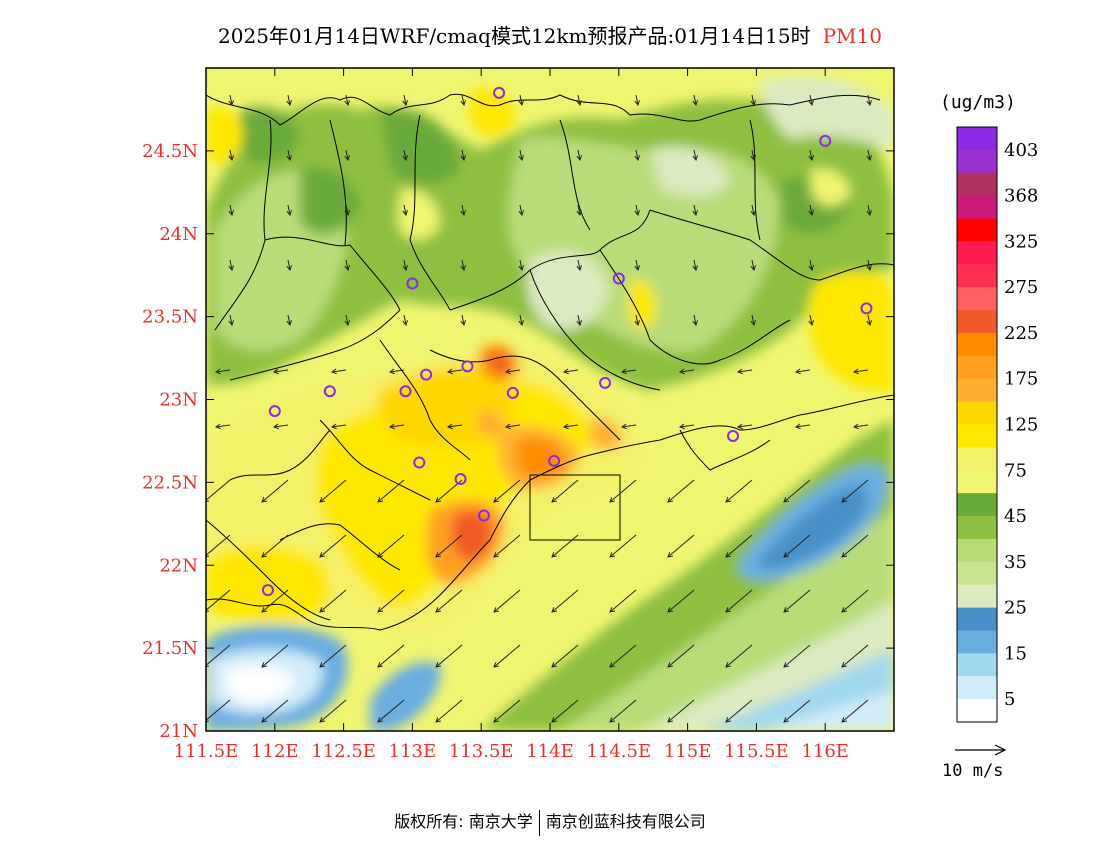 The height and width of the screenshot is (850, 1100). Describe the element at coordinates (1015, 653) in the screenshot. I see `legend-label: 15` at that location.